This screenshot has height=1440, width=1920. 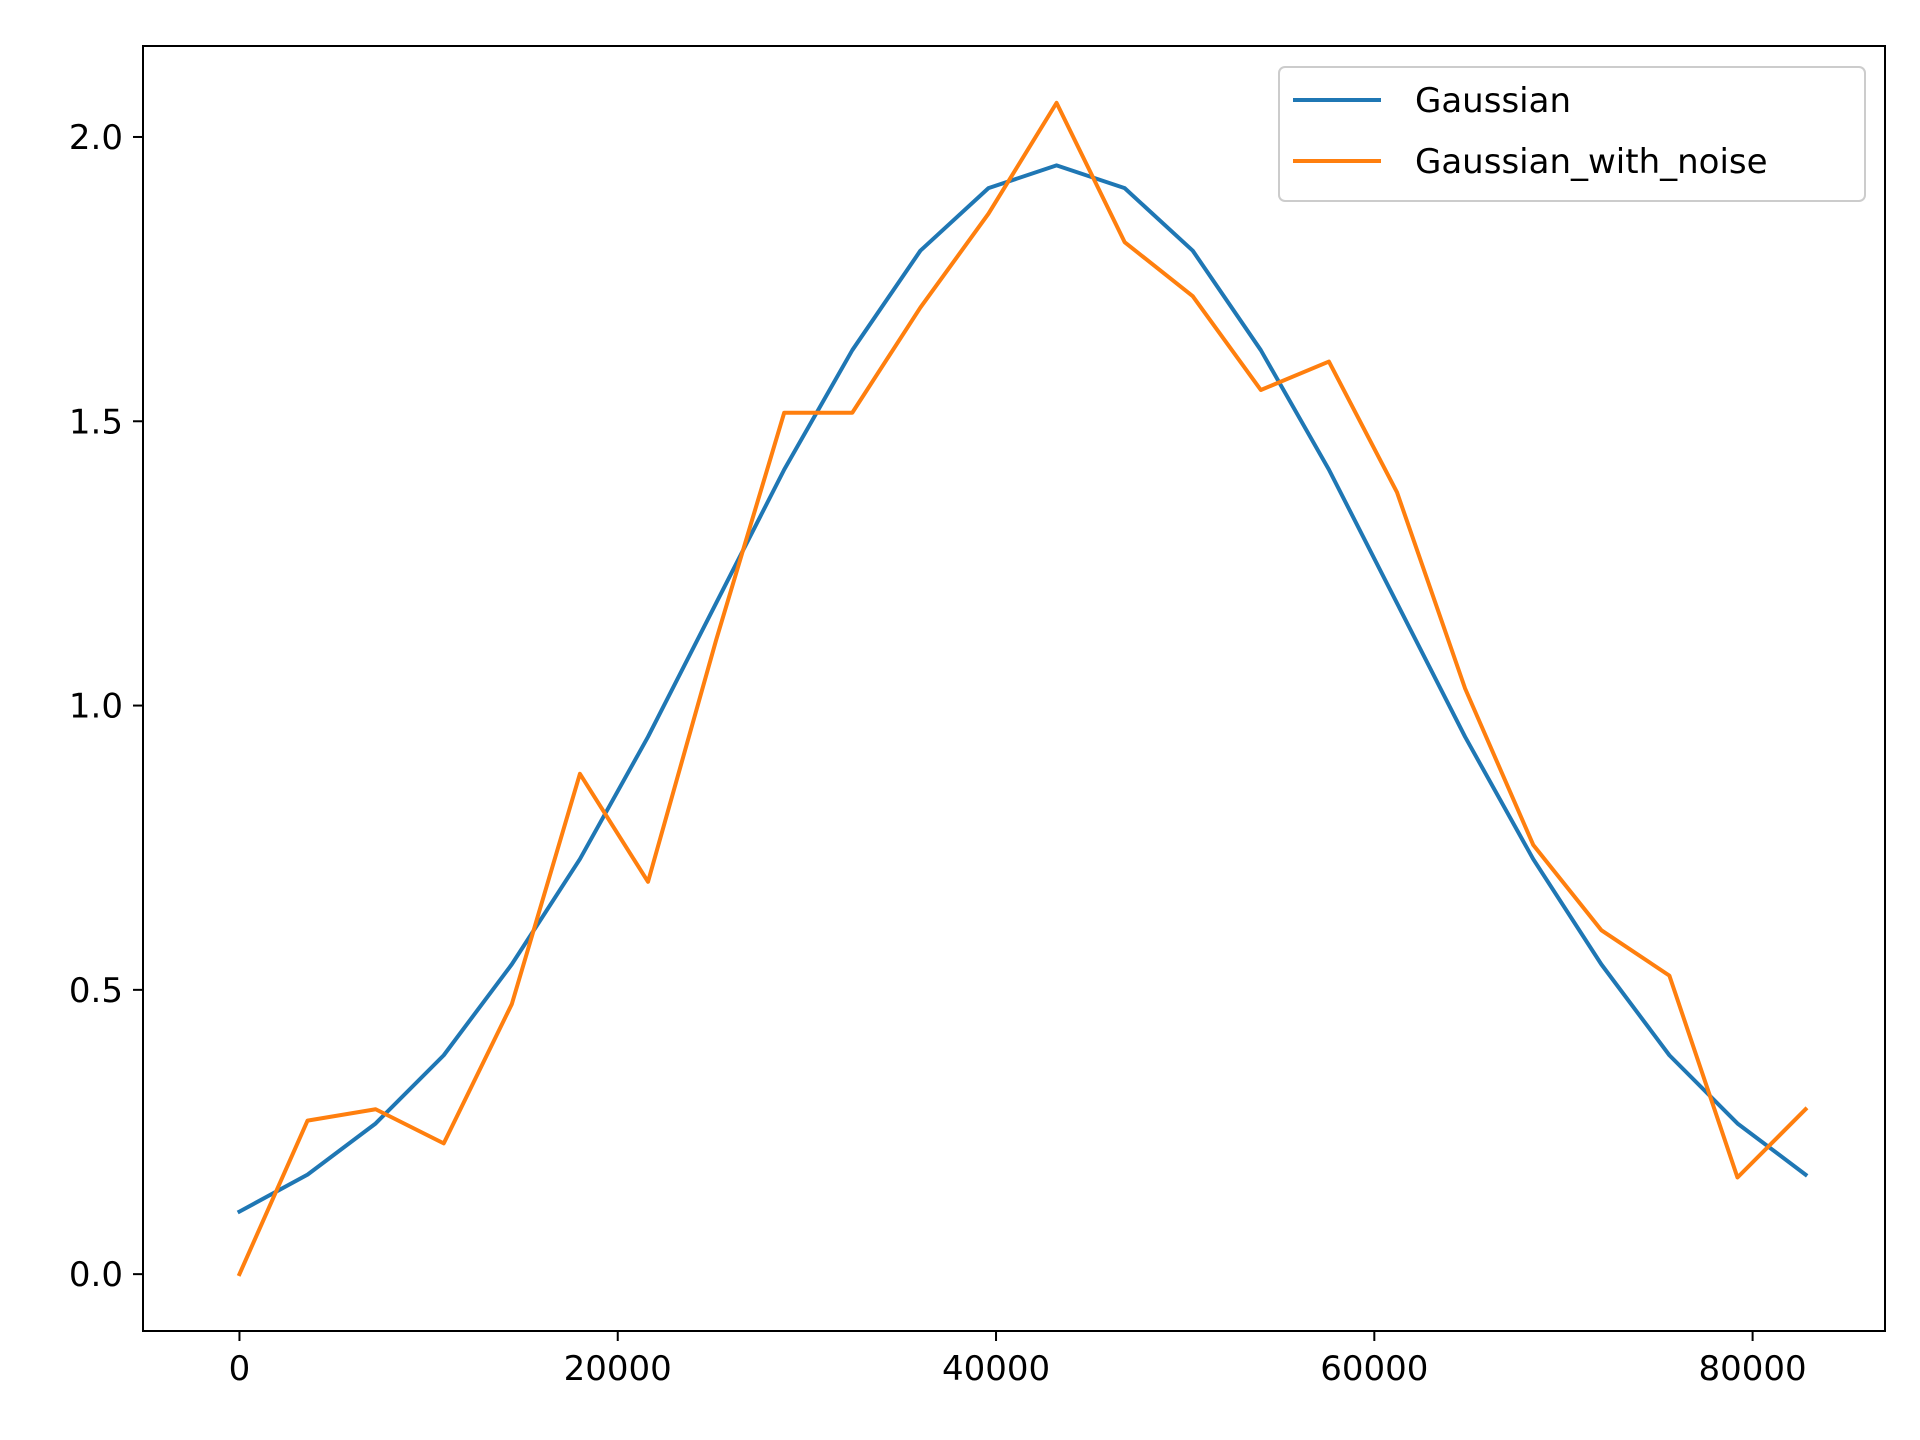 I want to click on y-tick-label: 1.5, so click(x=96, y=422).